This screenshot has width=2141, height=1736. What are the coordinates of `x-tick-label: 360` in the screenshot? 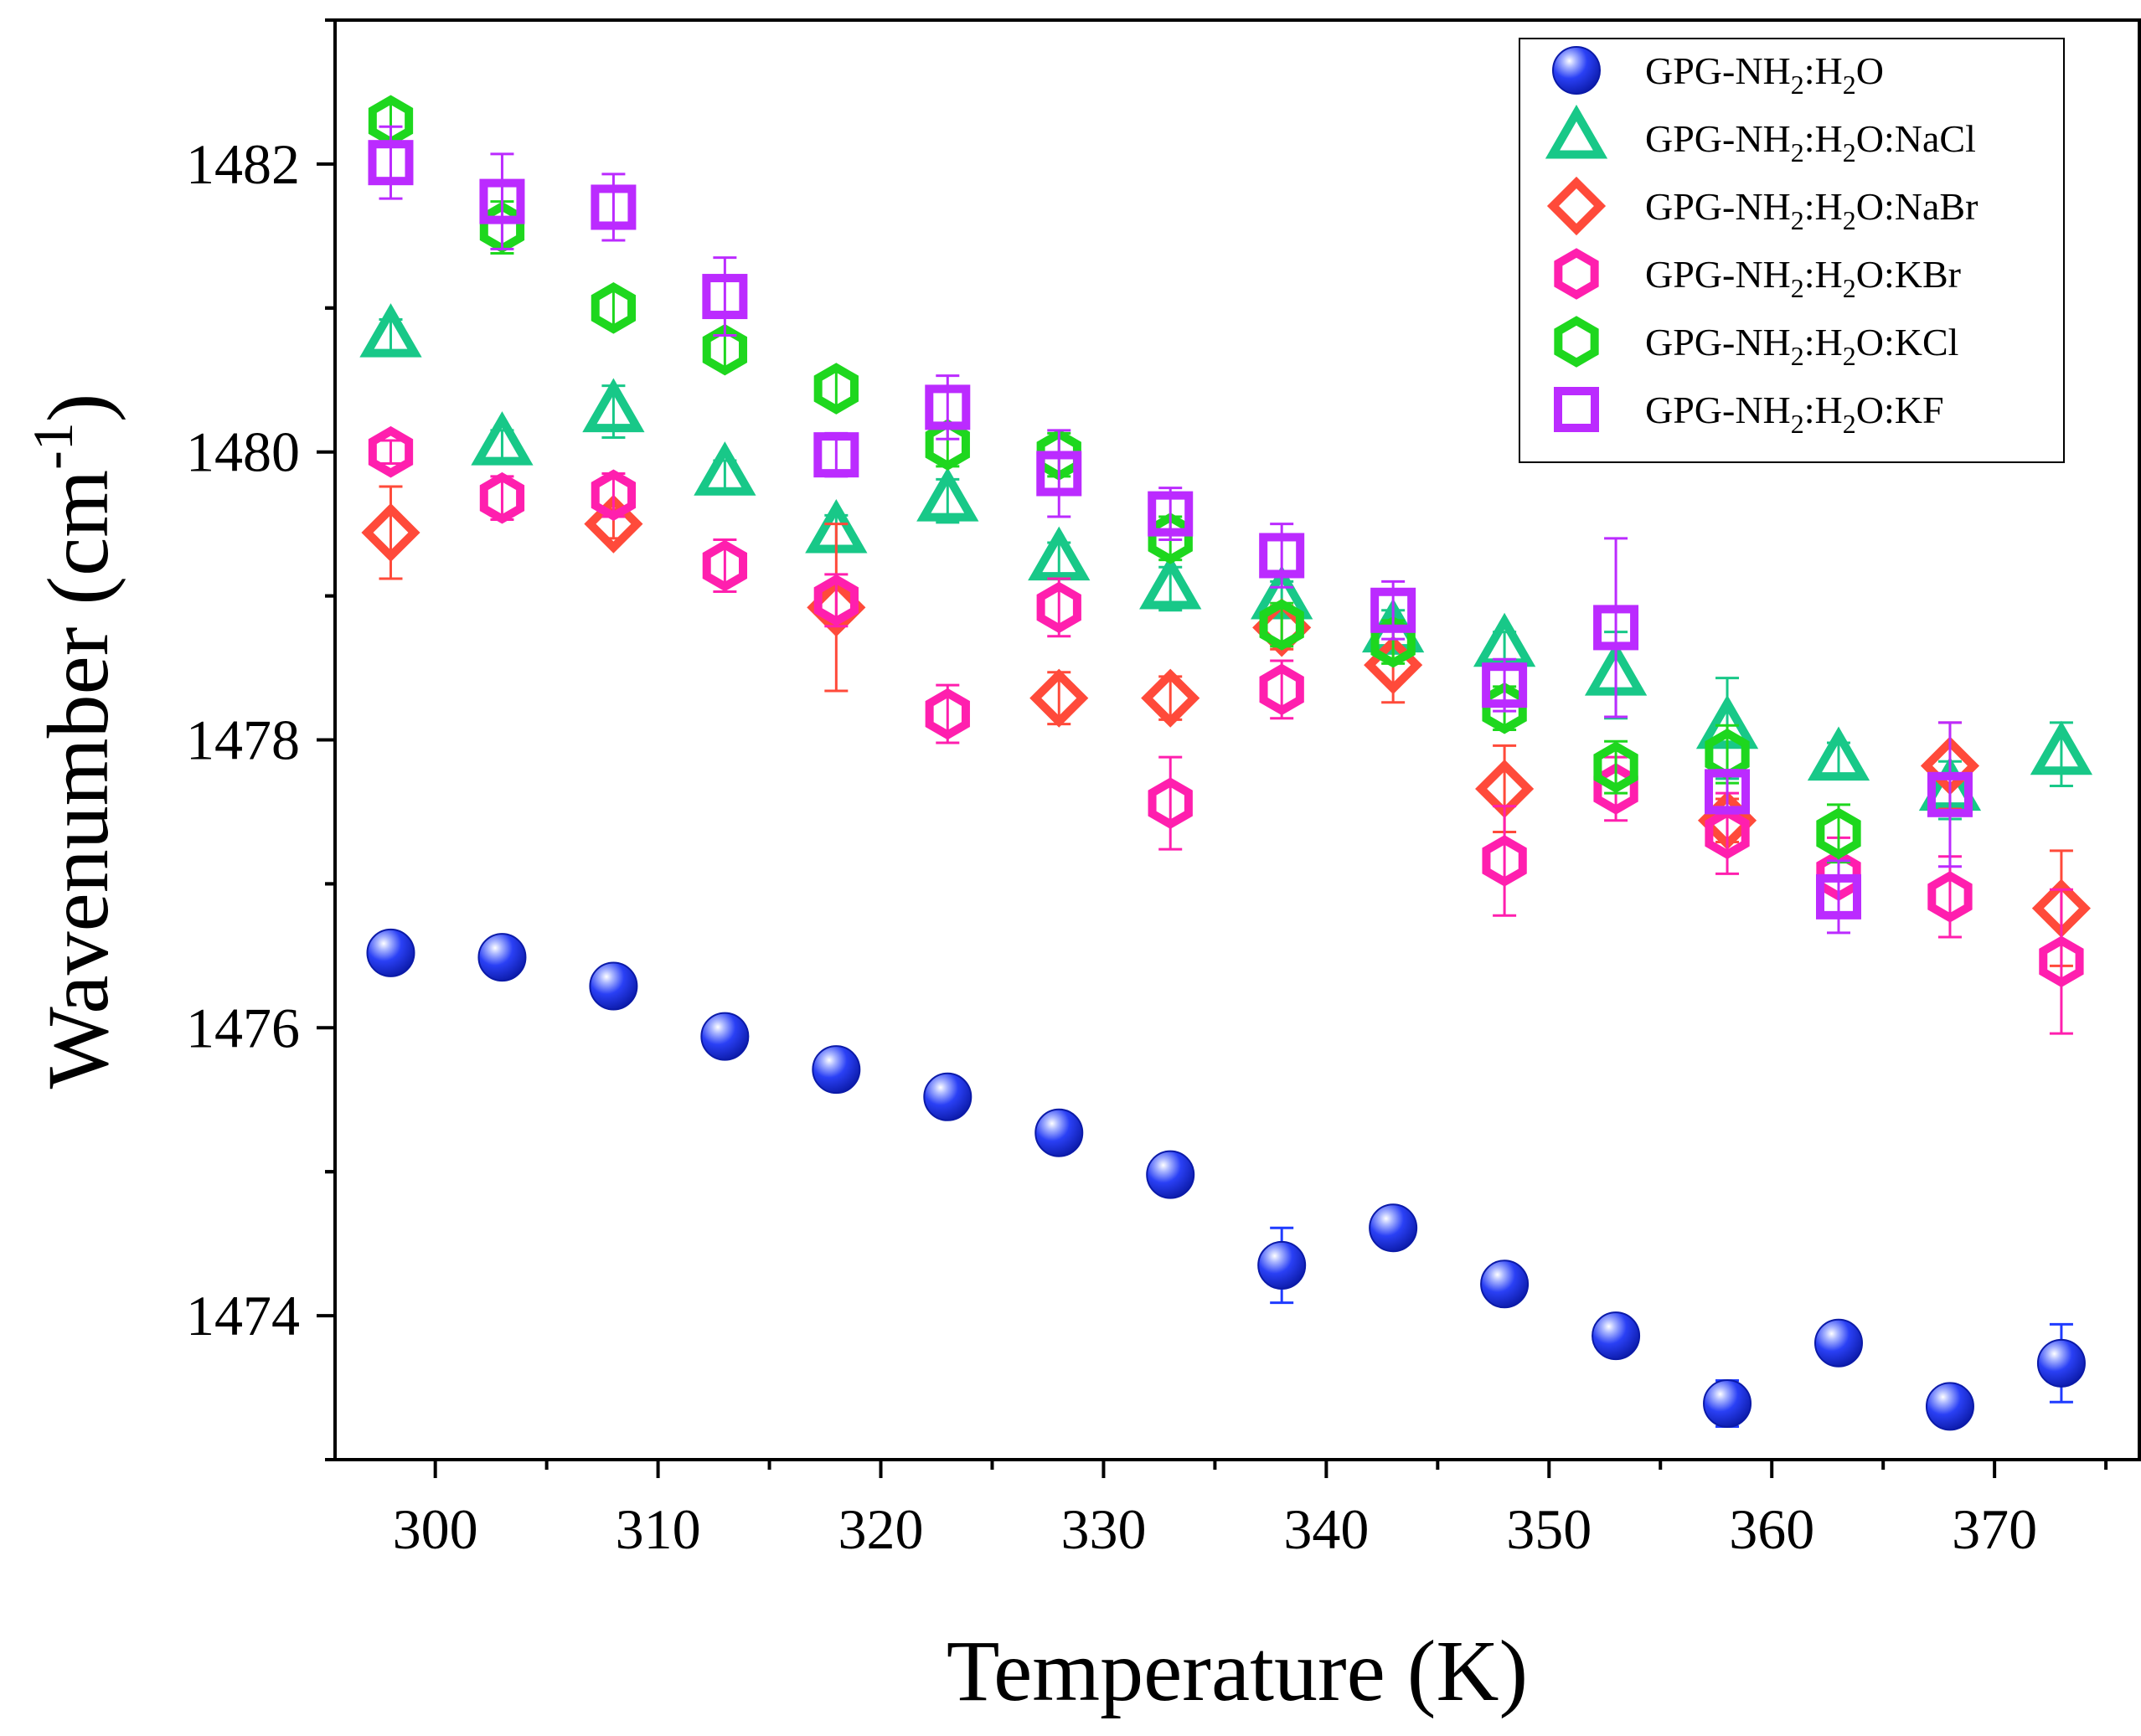 It's located at (1771, 1529).